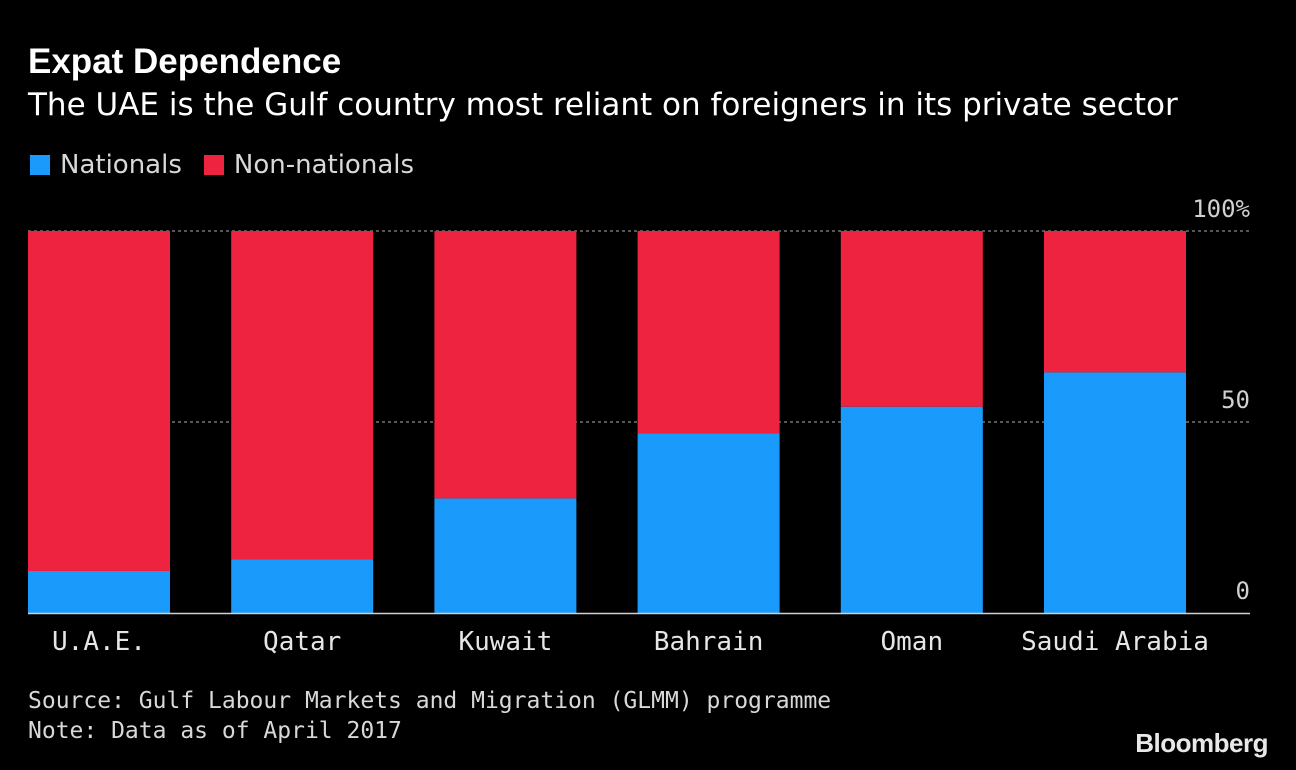  Describe the element at coordinates (40, 165) in the screenshot. I see `legend-swatch-nationals` at that location.